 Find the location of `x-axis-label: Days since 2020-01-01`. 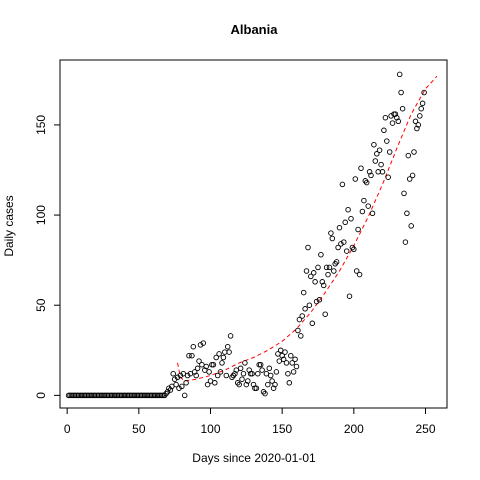

x-axis-label: Days since 2020-01-01 is located at coordinates (254, 458).